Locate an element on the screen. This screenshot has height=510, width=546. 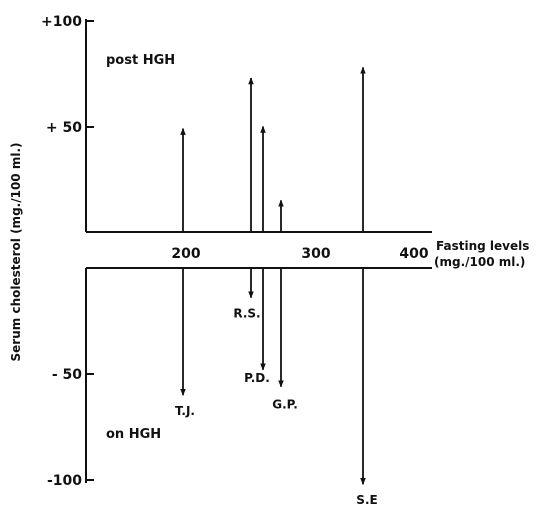
y-tick-label-minus100: -100 is located at coordinates (64, 481).